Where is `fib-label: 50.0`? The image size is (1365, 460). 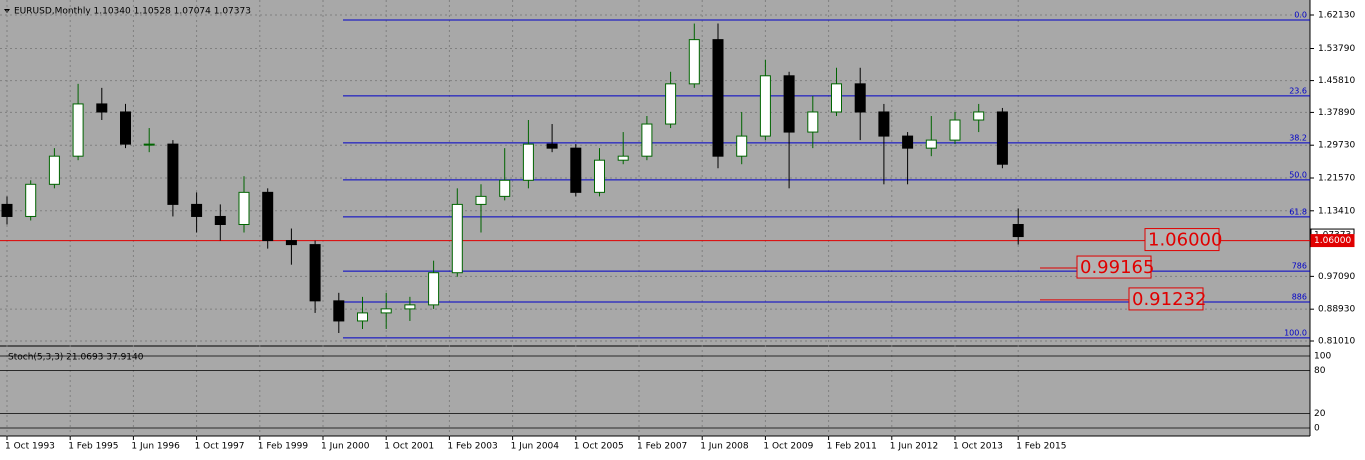
fib-label: 50.0 is located at coordinates (1298, 174).